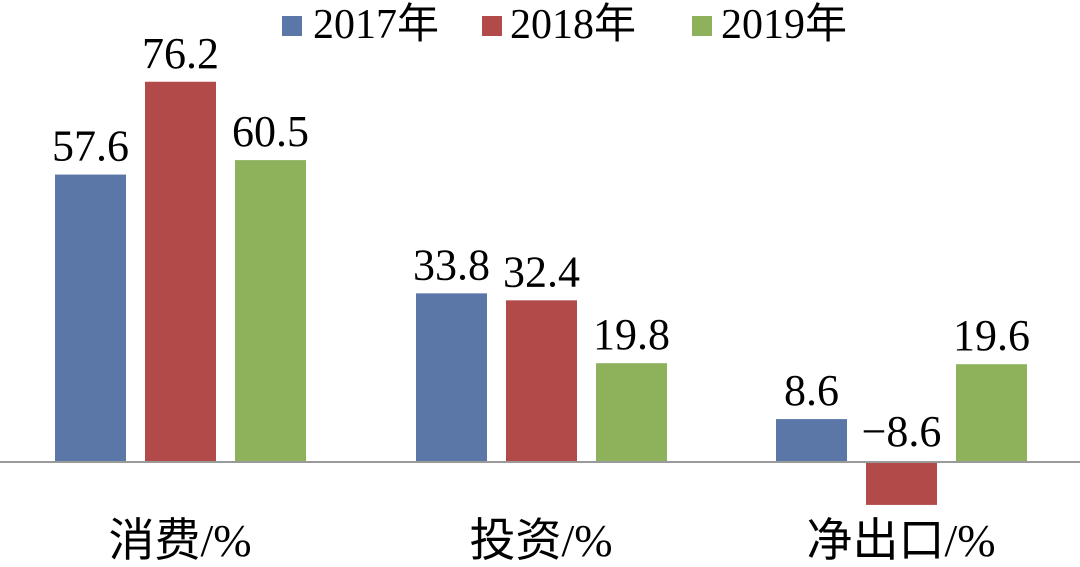 This screenshot has height=567, width=1080. What do you see at coordinates (541, 271) in the screenshot?
I see `value-label-2-2: 32.4` at bounding box center [541, 271].